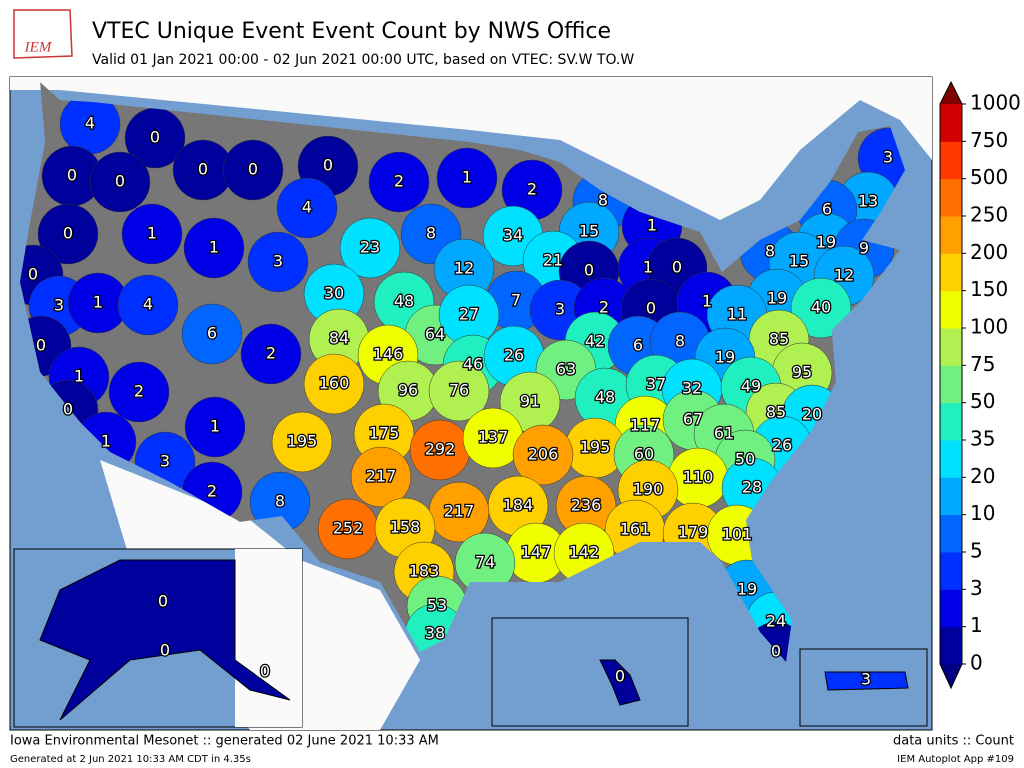  I want to click on office-label: 13, so click(868, 201).